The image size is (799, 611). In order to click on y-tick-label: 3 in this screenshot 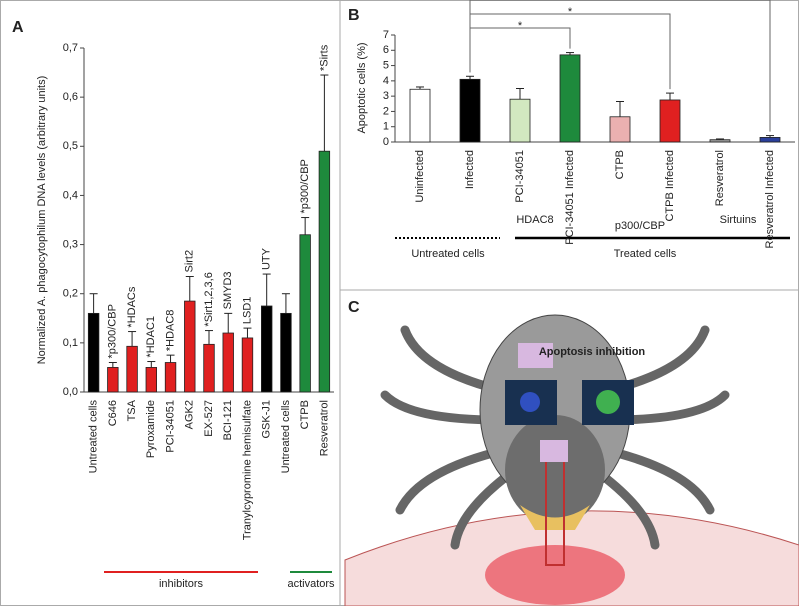, I will do `click(386, 96)`.